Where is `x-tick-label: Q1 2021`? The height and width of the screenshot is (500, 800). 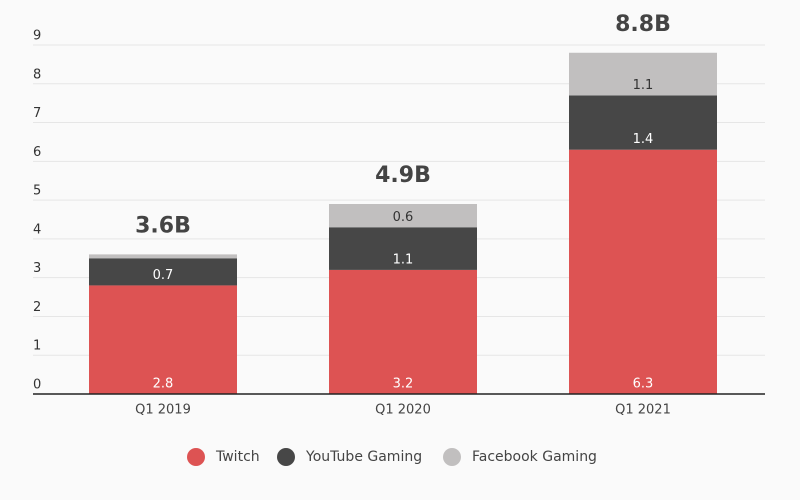 x-tick-label: Q1 2021 is located at coordinates (643, 410).